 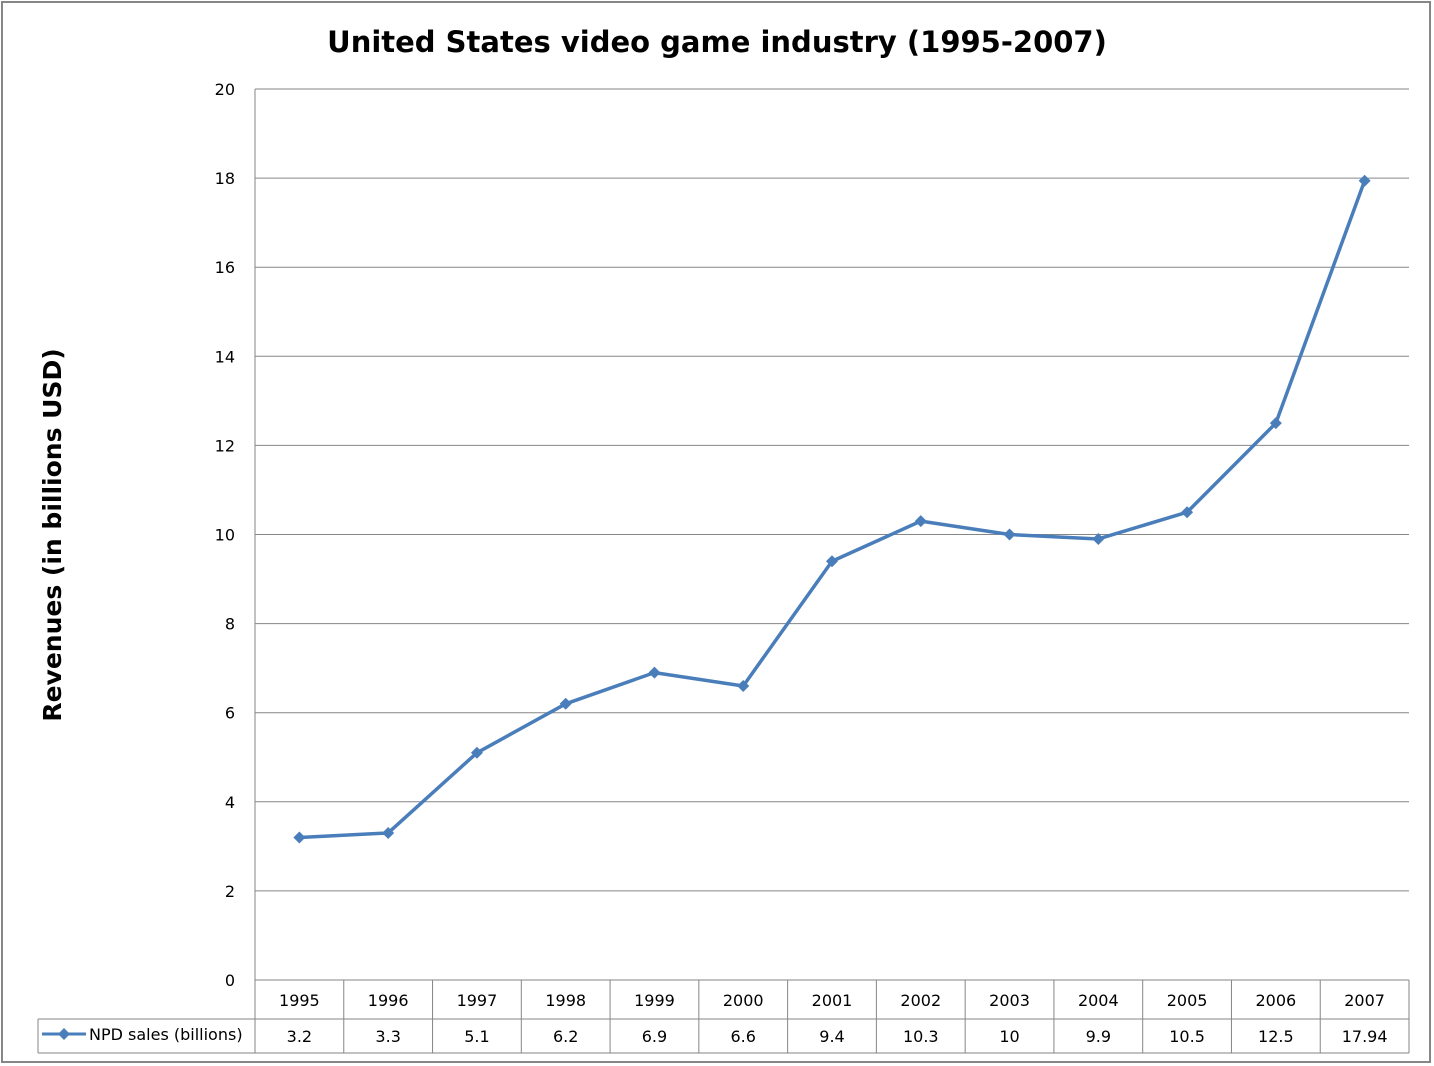 What do you see at coordinates (477, 1000) in the screenshot?
I see `x-tick-label: 1997` at bounding box center [477, 1000].